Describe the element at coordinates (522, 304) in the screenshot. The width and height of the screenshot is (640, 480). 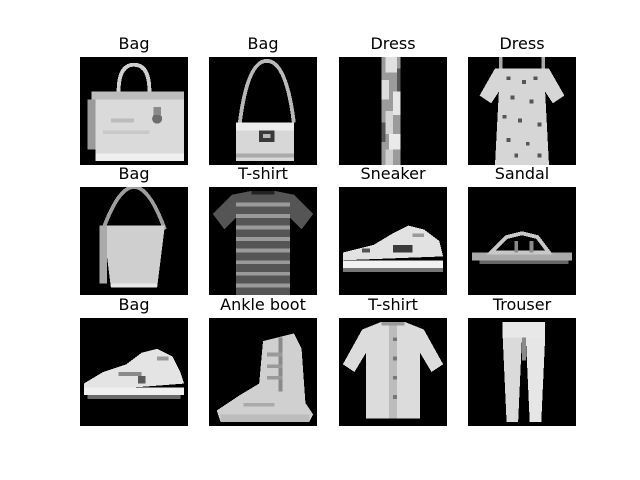
I see `panel-label: Trouser` at that location.